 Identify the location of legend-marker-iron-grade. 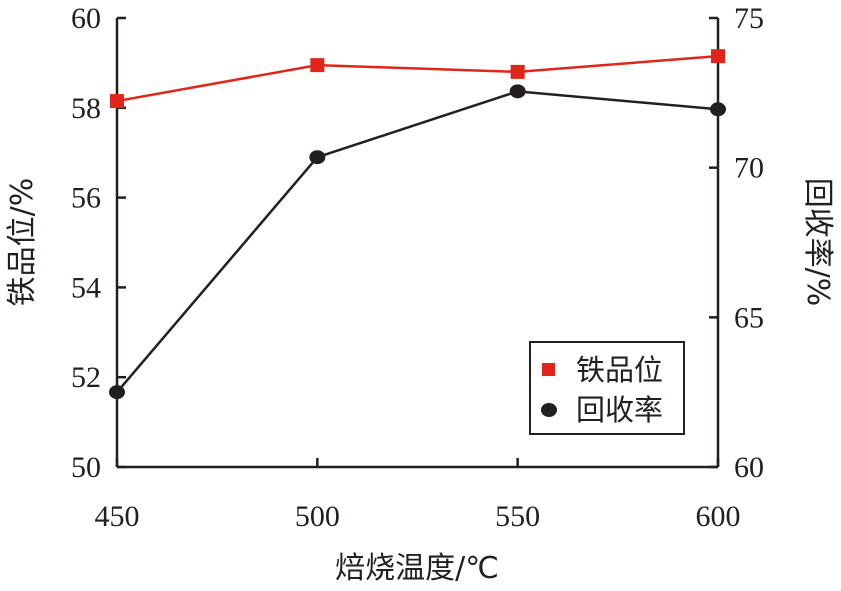
(548, 369).